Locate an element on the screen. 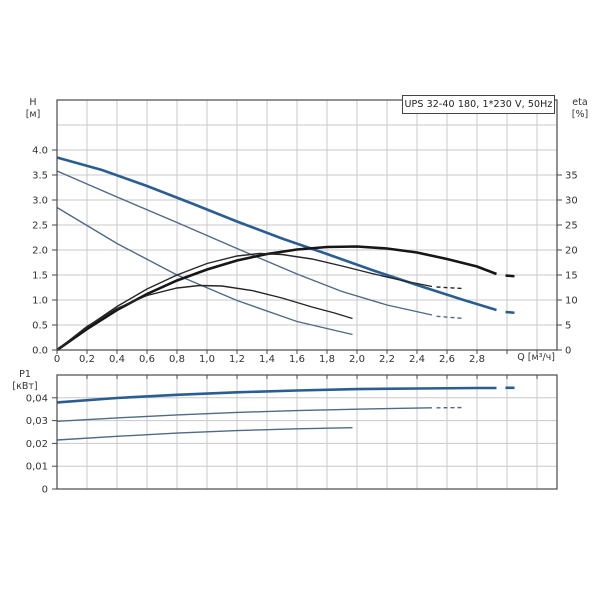  h-q-curve-speed-ii-dashed-tail is located at coordinates (449, 317).